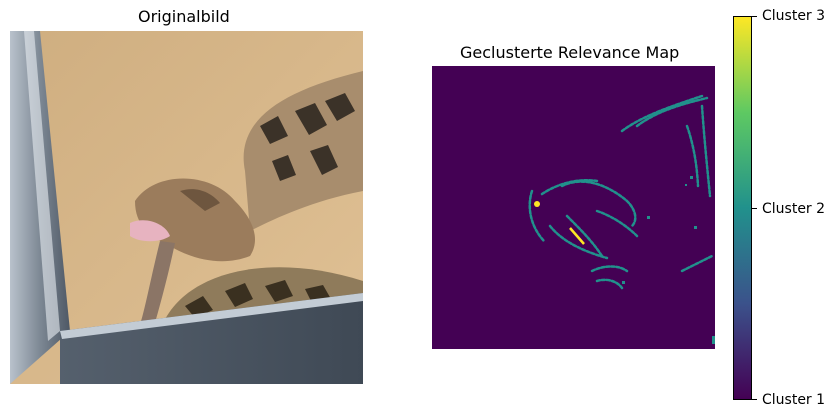 The width and height of the screenshot is (833, 419). Describe the element at coordinates (754, 399) in the screenshot. I see `colorbar-tick-bottom` at that location.